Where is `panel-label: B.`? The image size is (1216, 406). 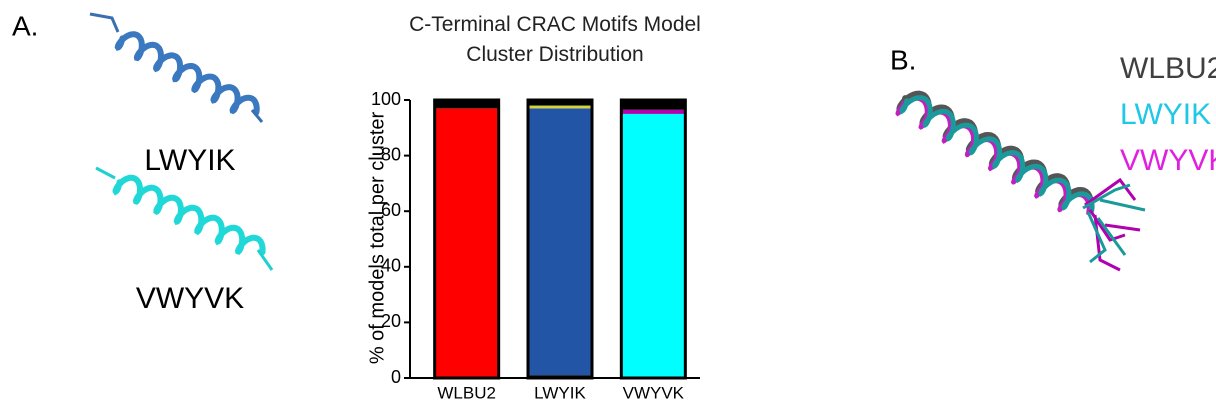
panel-label: B. is located at coordinates (903, 59).